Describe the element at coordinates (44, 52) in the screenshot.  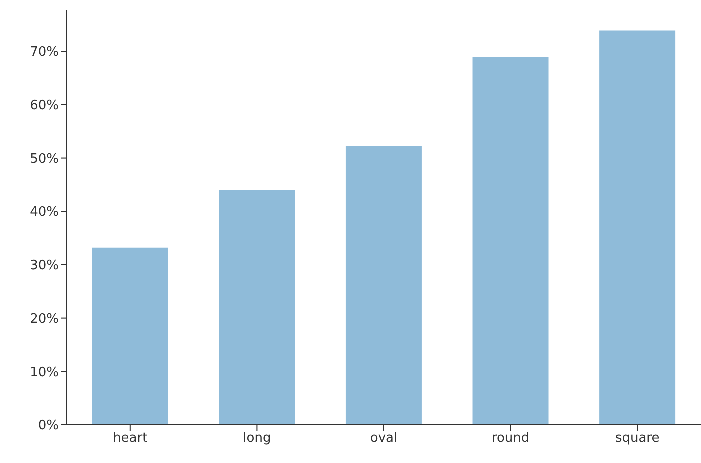
I see `y-tick-label: 70%` at that location.